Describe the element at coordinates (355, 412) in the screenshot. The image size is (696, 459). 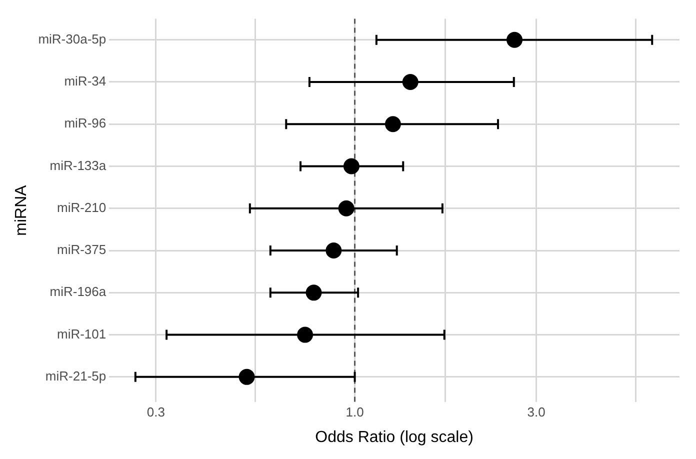
I see `x-tick-label: 1.0` at that location.